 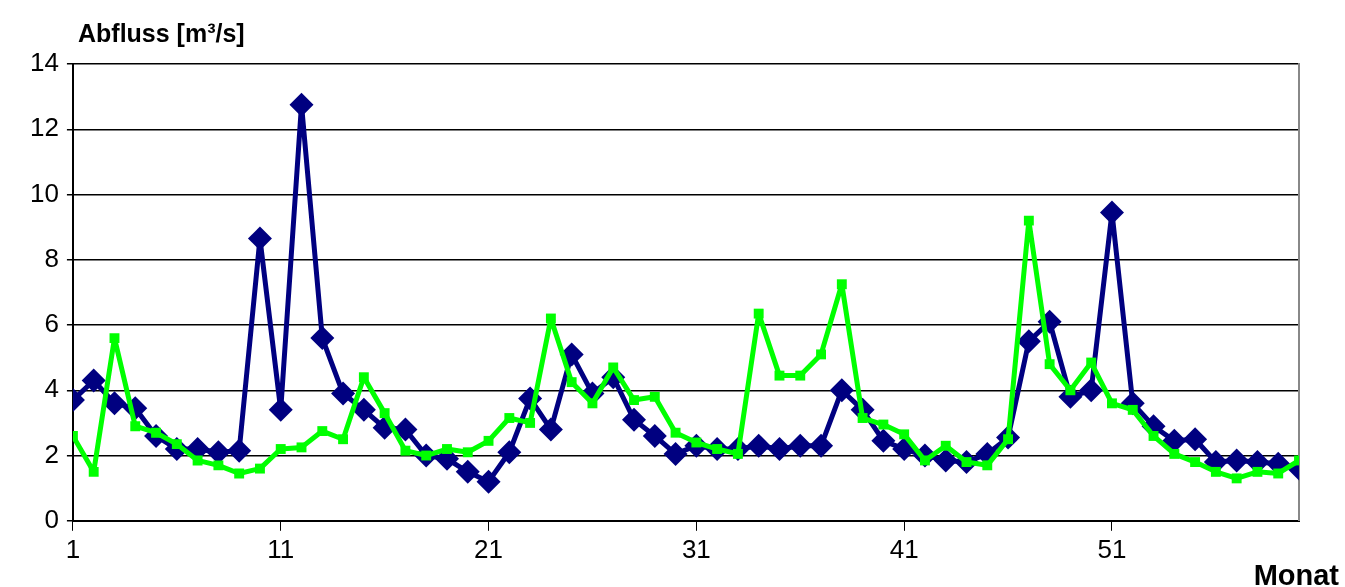 I want to click on x-tick-label: 51, so click(x=1112, y=548).